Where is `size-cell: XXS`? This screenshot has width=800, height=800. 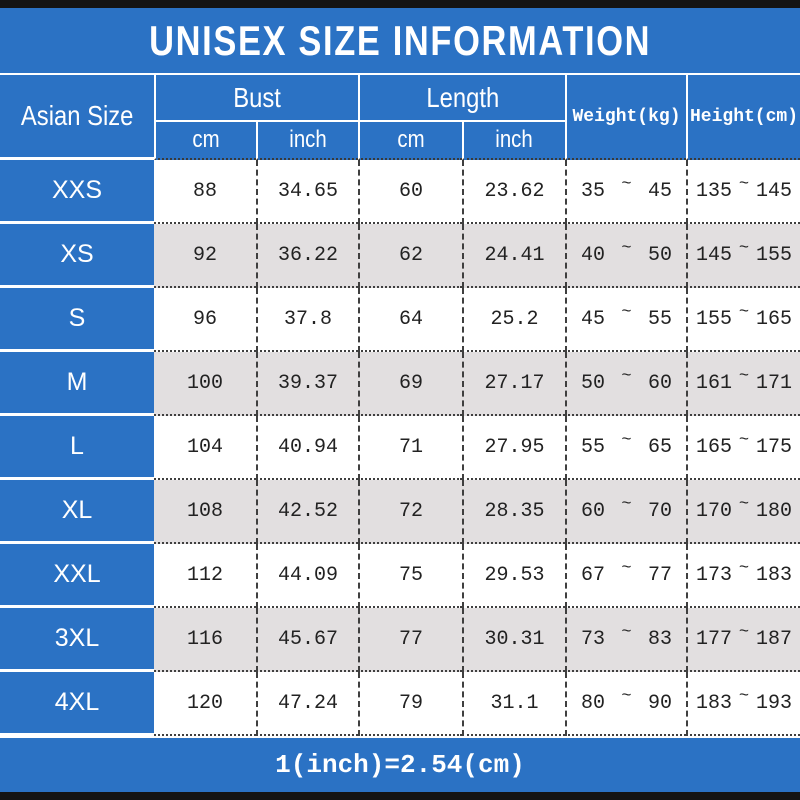 size-cell: XXS is located at coordinates (77, 192).